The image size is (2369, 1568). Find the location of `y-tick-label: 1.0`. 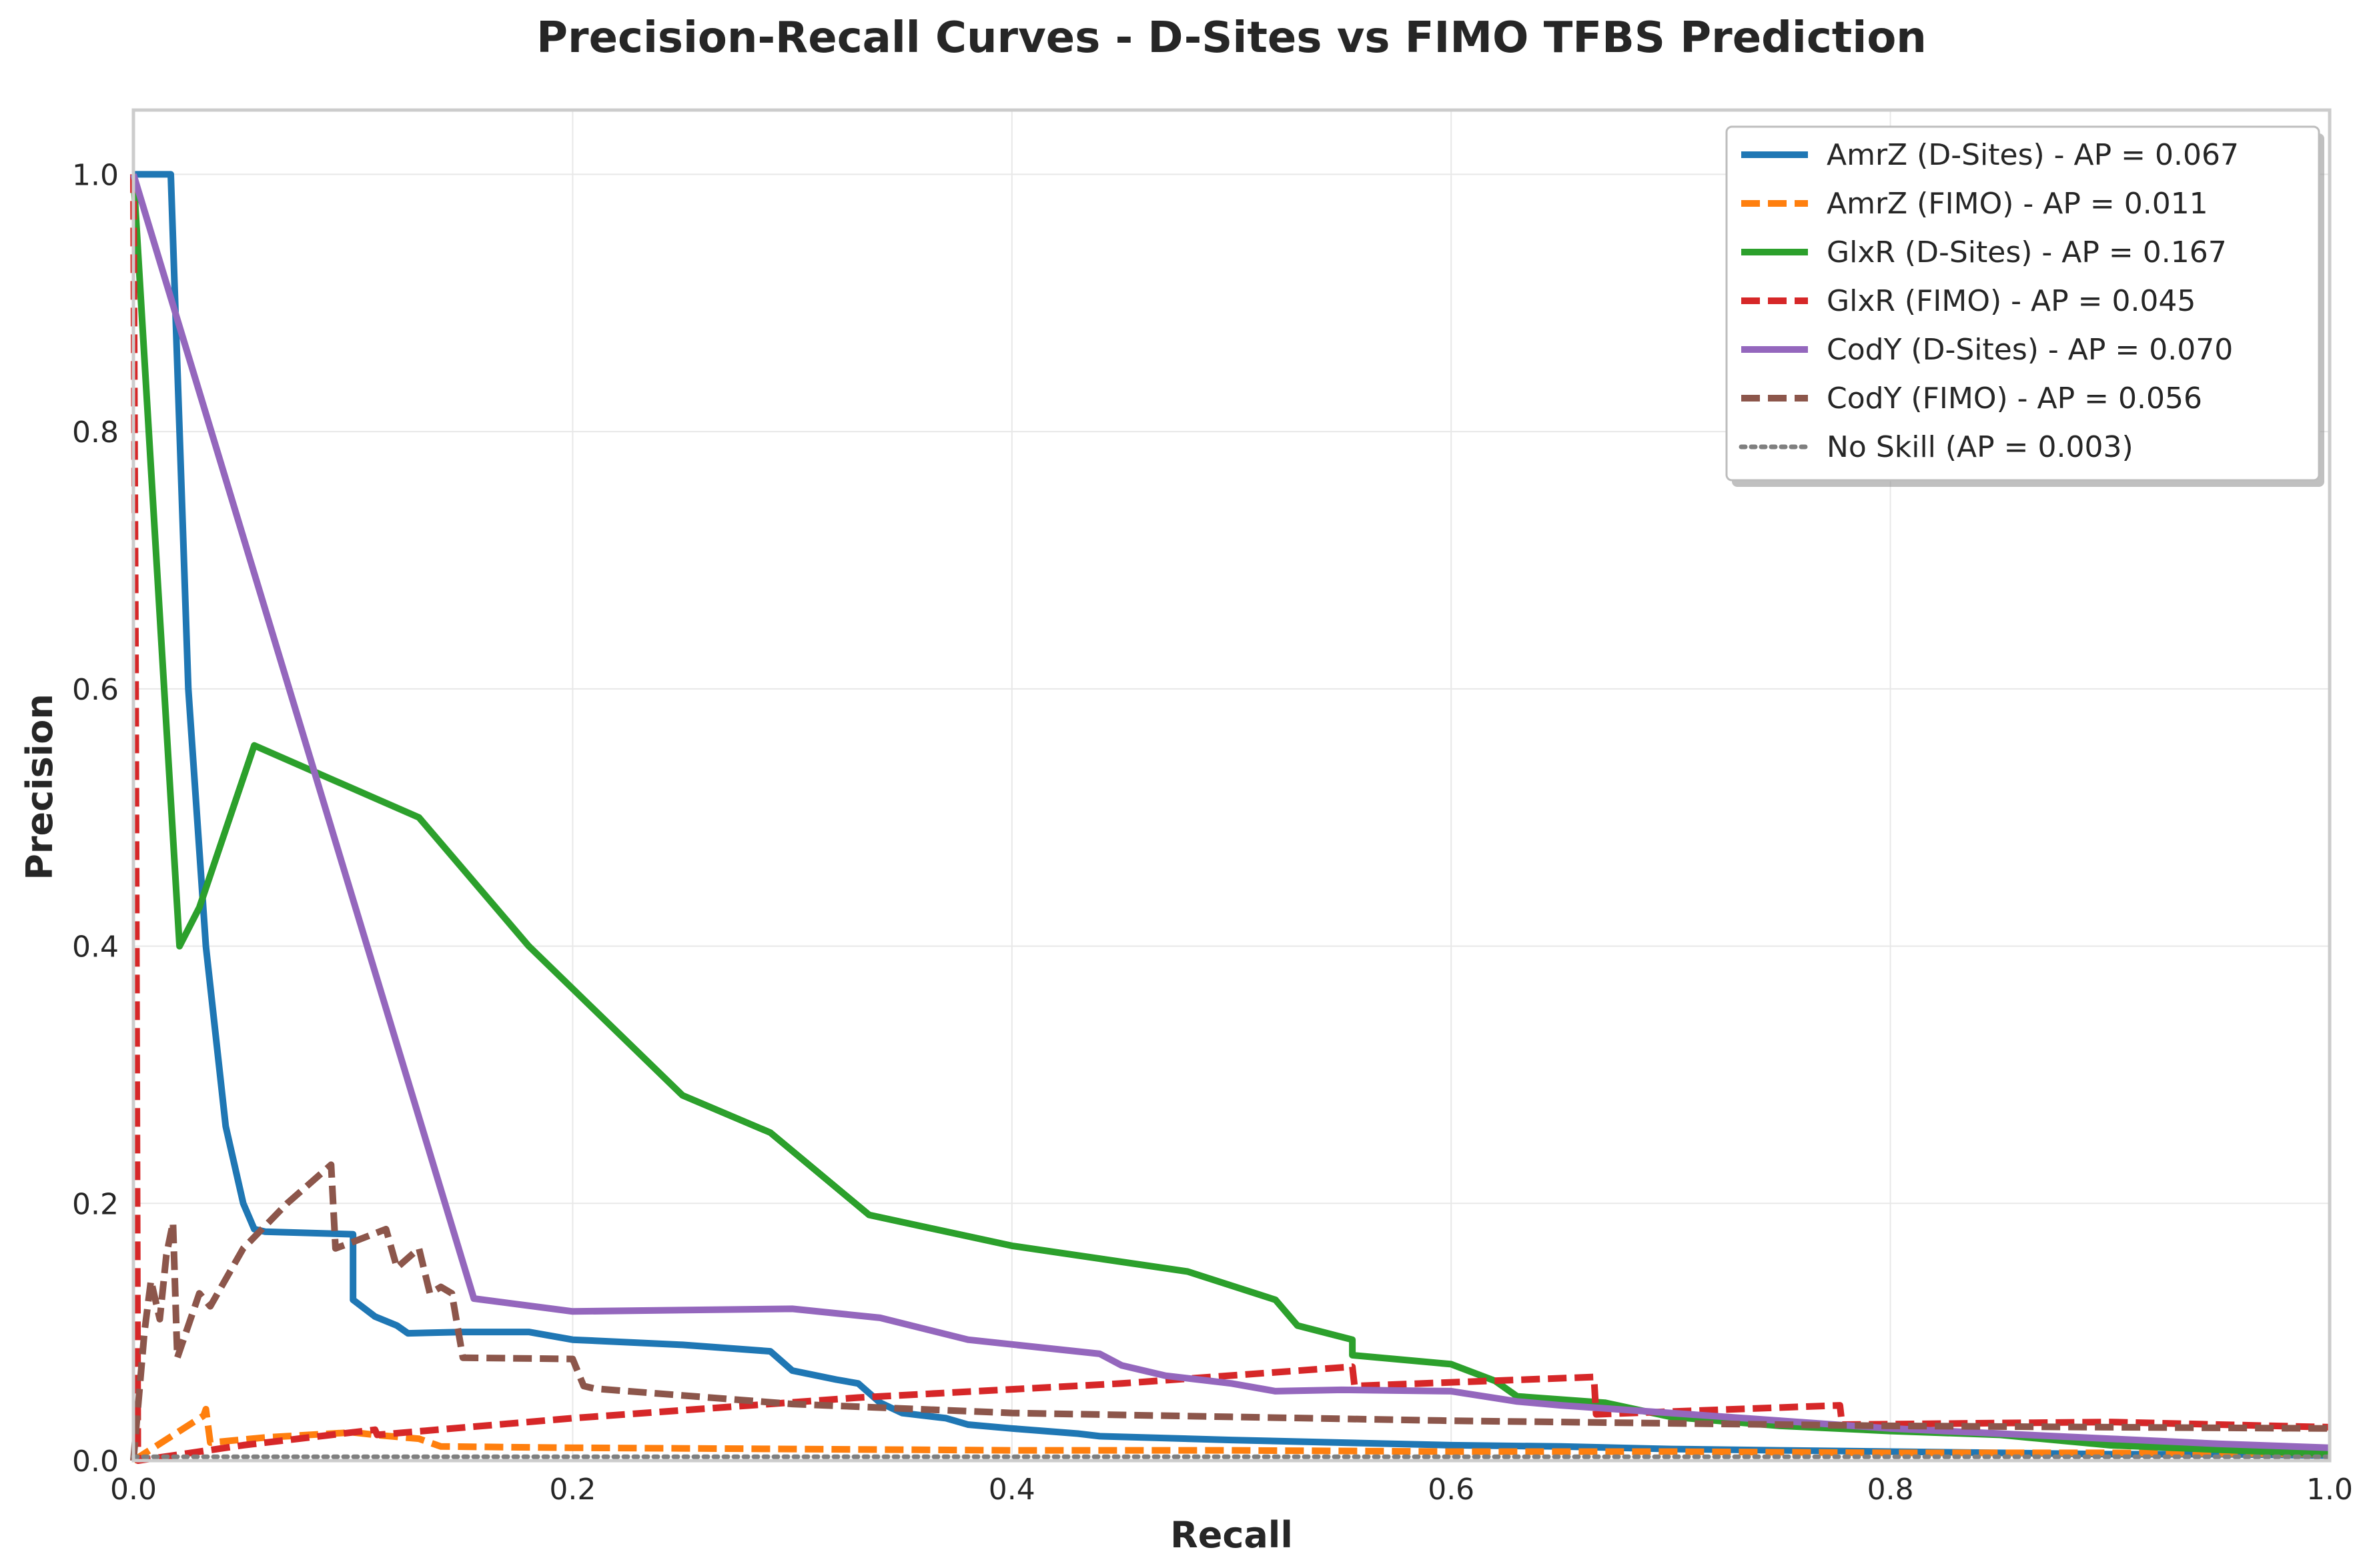

y-tick-label: 1.0 is located at coordinates (95, 175).